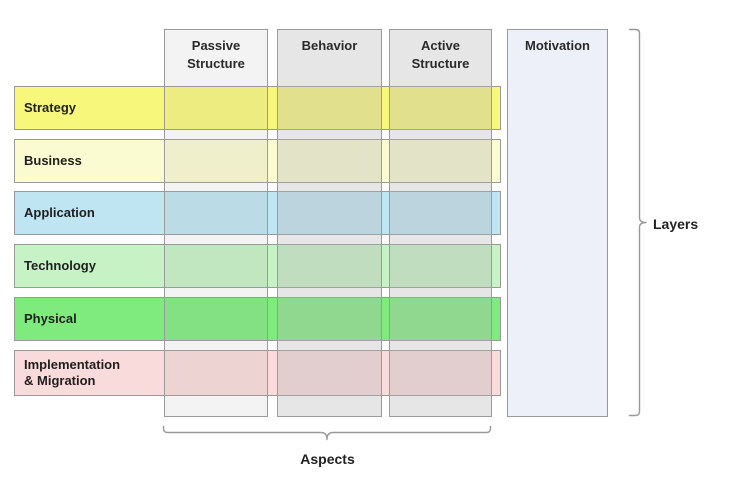  I want to click on aspect-label-behavior: Behavior, so click(329, 45).